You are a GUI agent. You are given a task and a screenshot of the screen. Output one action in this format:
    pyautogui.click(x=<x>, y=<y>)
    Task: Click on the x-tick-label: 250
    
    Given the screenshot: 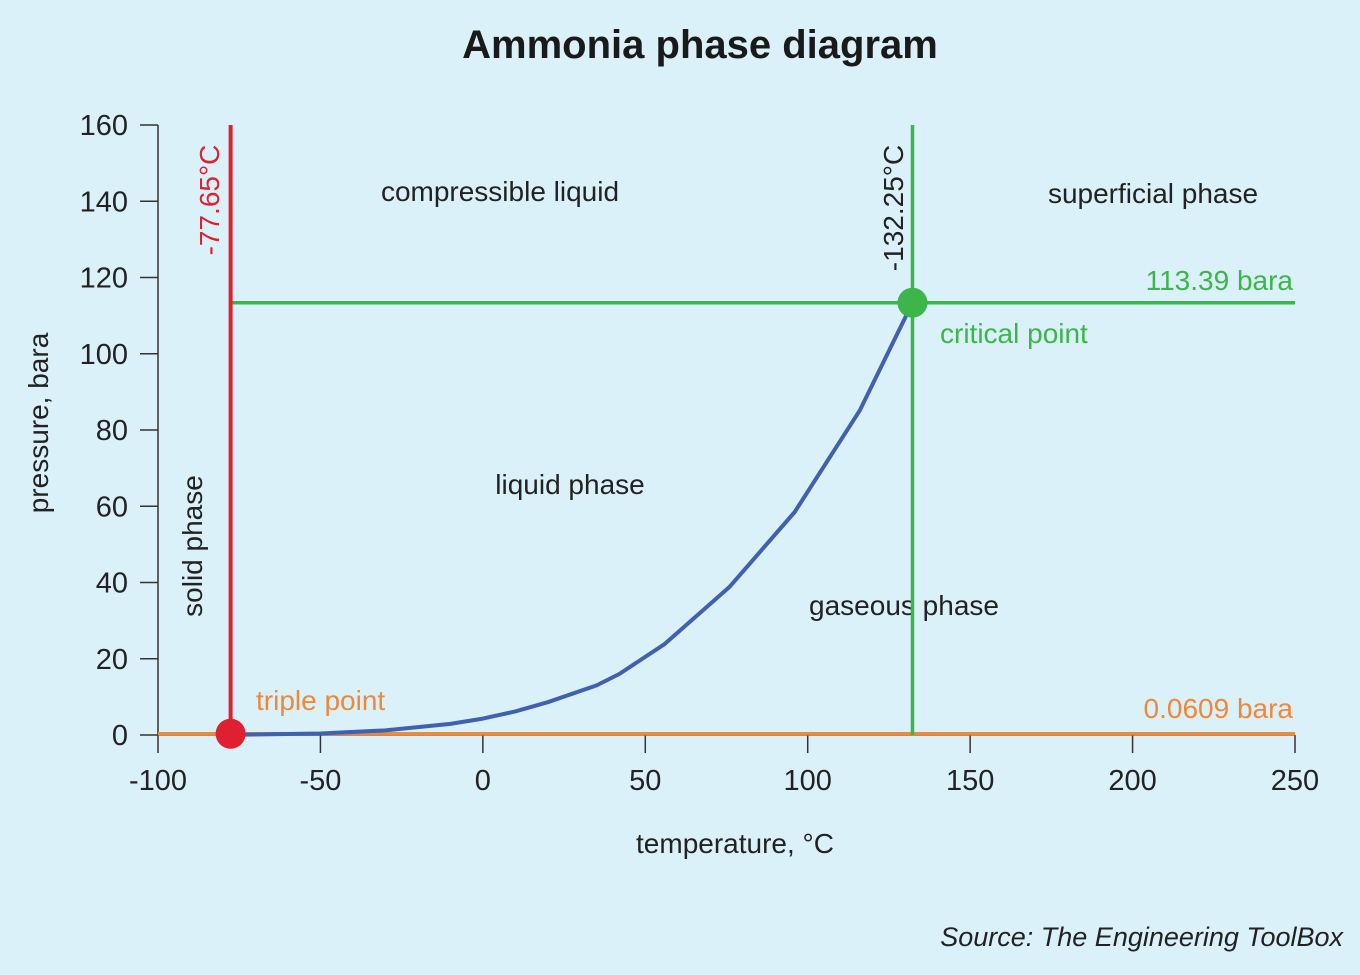 What is the action you would take?
    pyautogui.click(x=1295, y=781)
    